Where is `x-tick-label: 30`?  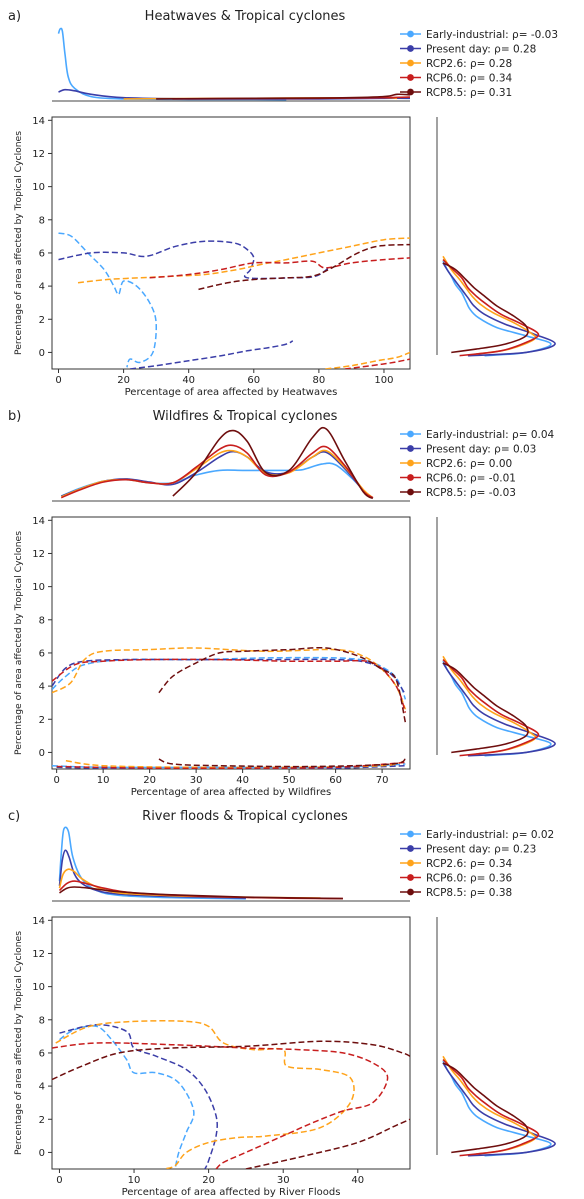 x-tick-label: 30 is located at coordinates (196, 780).